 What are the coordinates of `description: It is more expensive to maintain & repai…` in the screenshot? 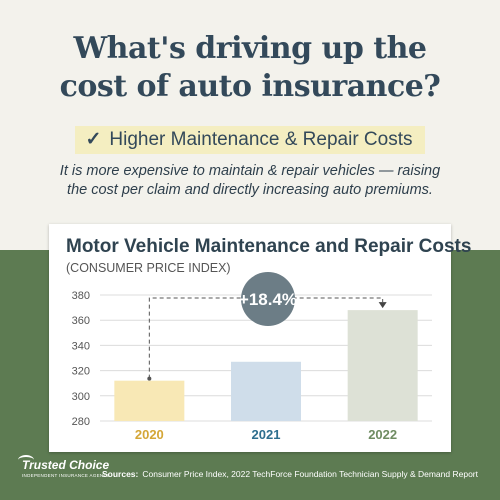 It's located at (250, 181).